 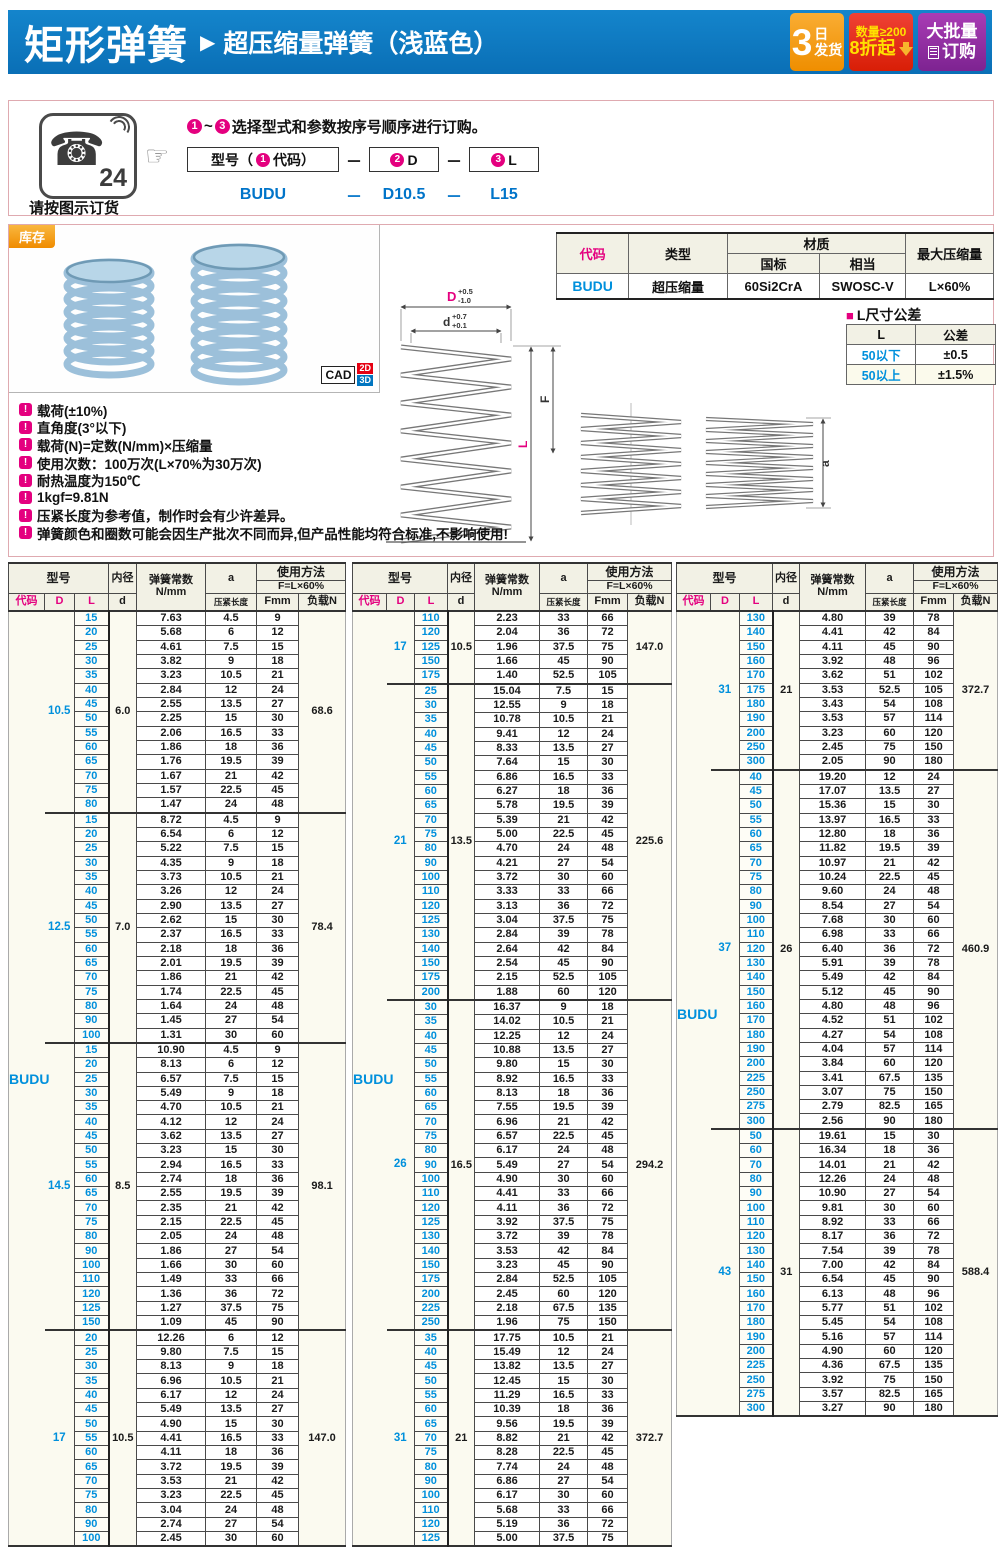 What do you see at coordinates (564, 920) in the screenshot?
I see `press-length-cell: 37.5` at bounding box center [564, 920].